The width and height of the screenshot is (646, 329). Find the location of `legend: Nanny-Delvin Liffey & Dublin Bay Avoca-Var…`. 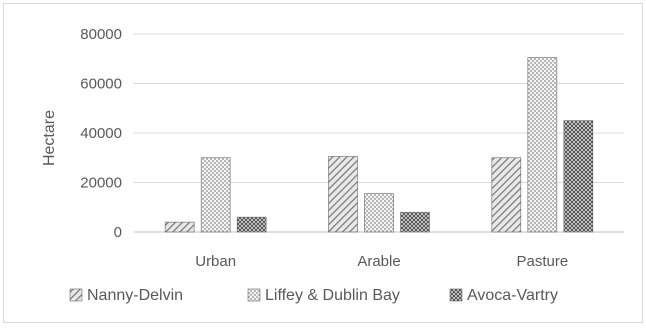

legend: Nanny-Delvin Liffey & Dublin Bay Avoca-Var… is located at coordinates (313, 295).